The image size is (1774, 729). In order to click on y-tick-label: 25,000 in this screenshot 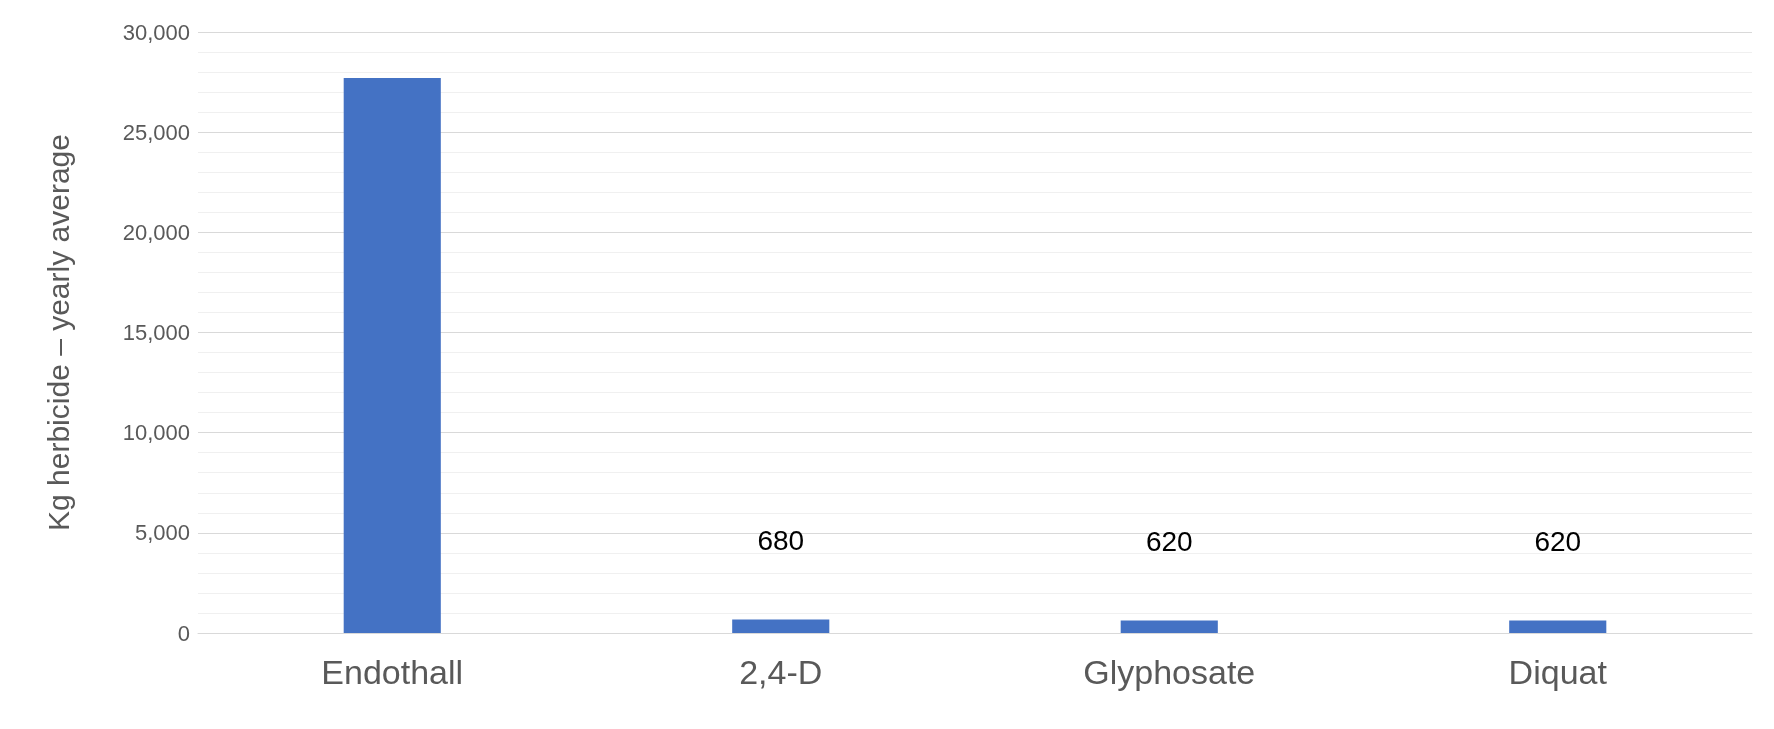, I will do `click(156, 132)`.